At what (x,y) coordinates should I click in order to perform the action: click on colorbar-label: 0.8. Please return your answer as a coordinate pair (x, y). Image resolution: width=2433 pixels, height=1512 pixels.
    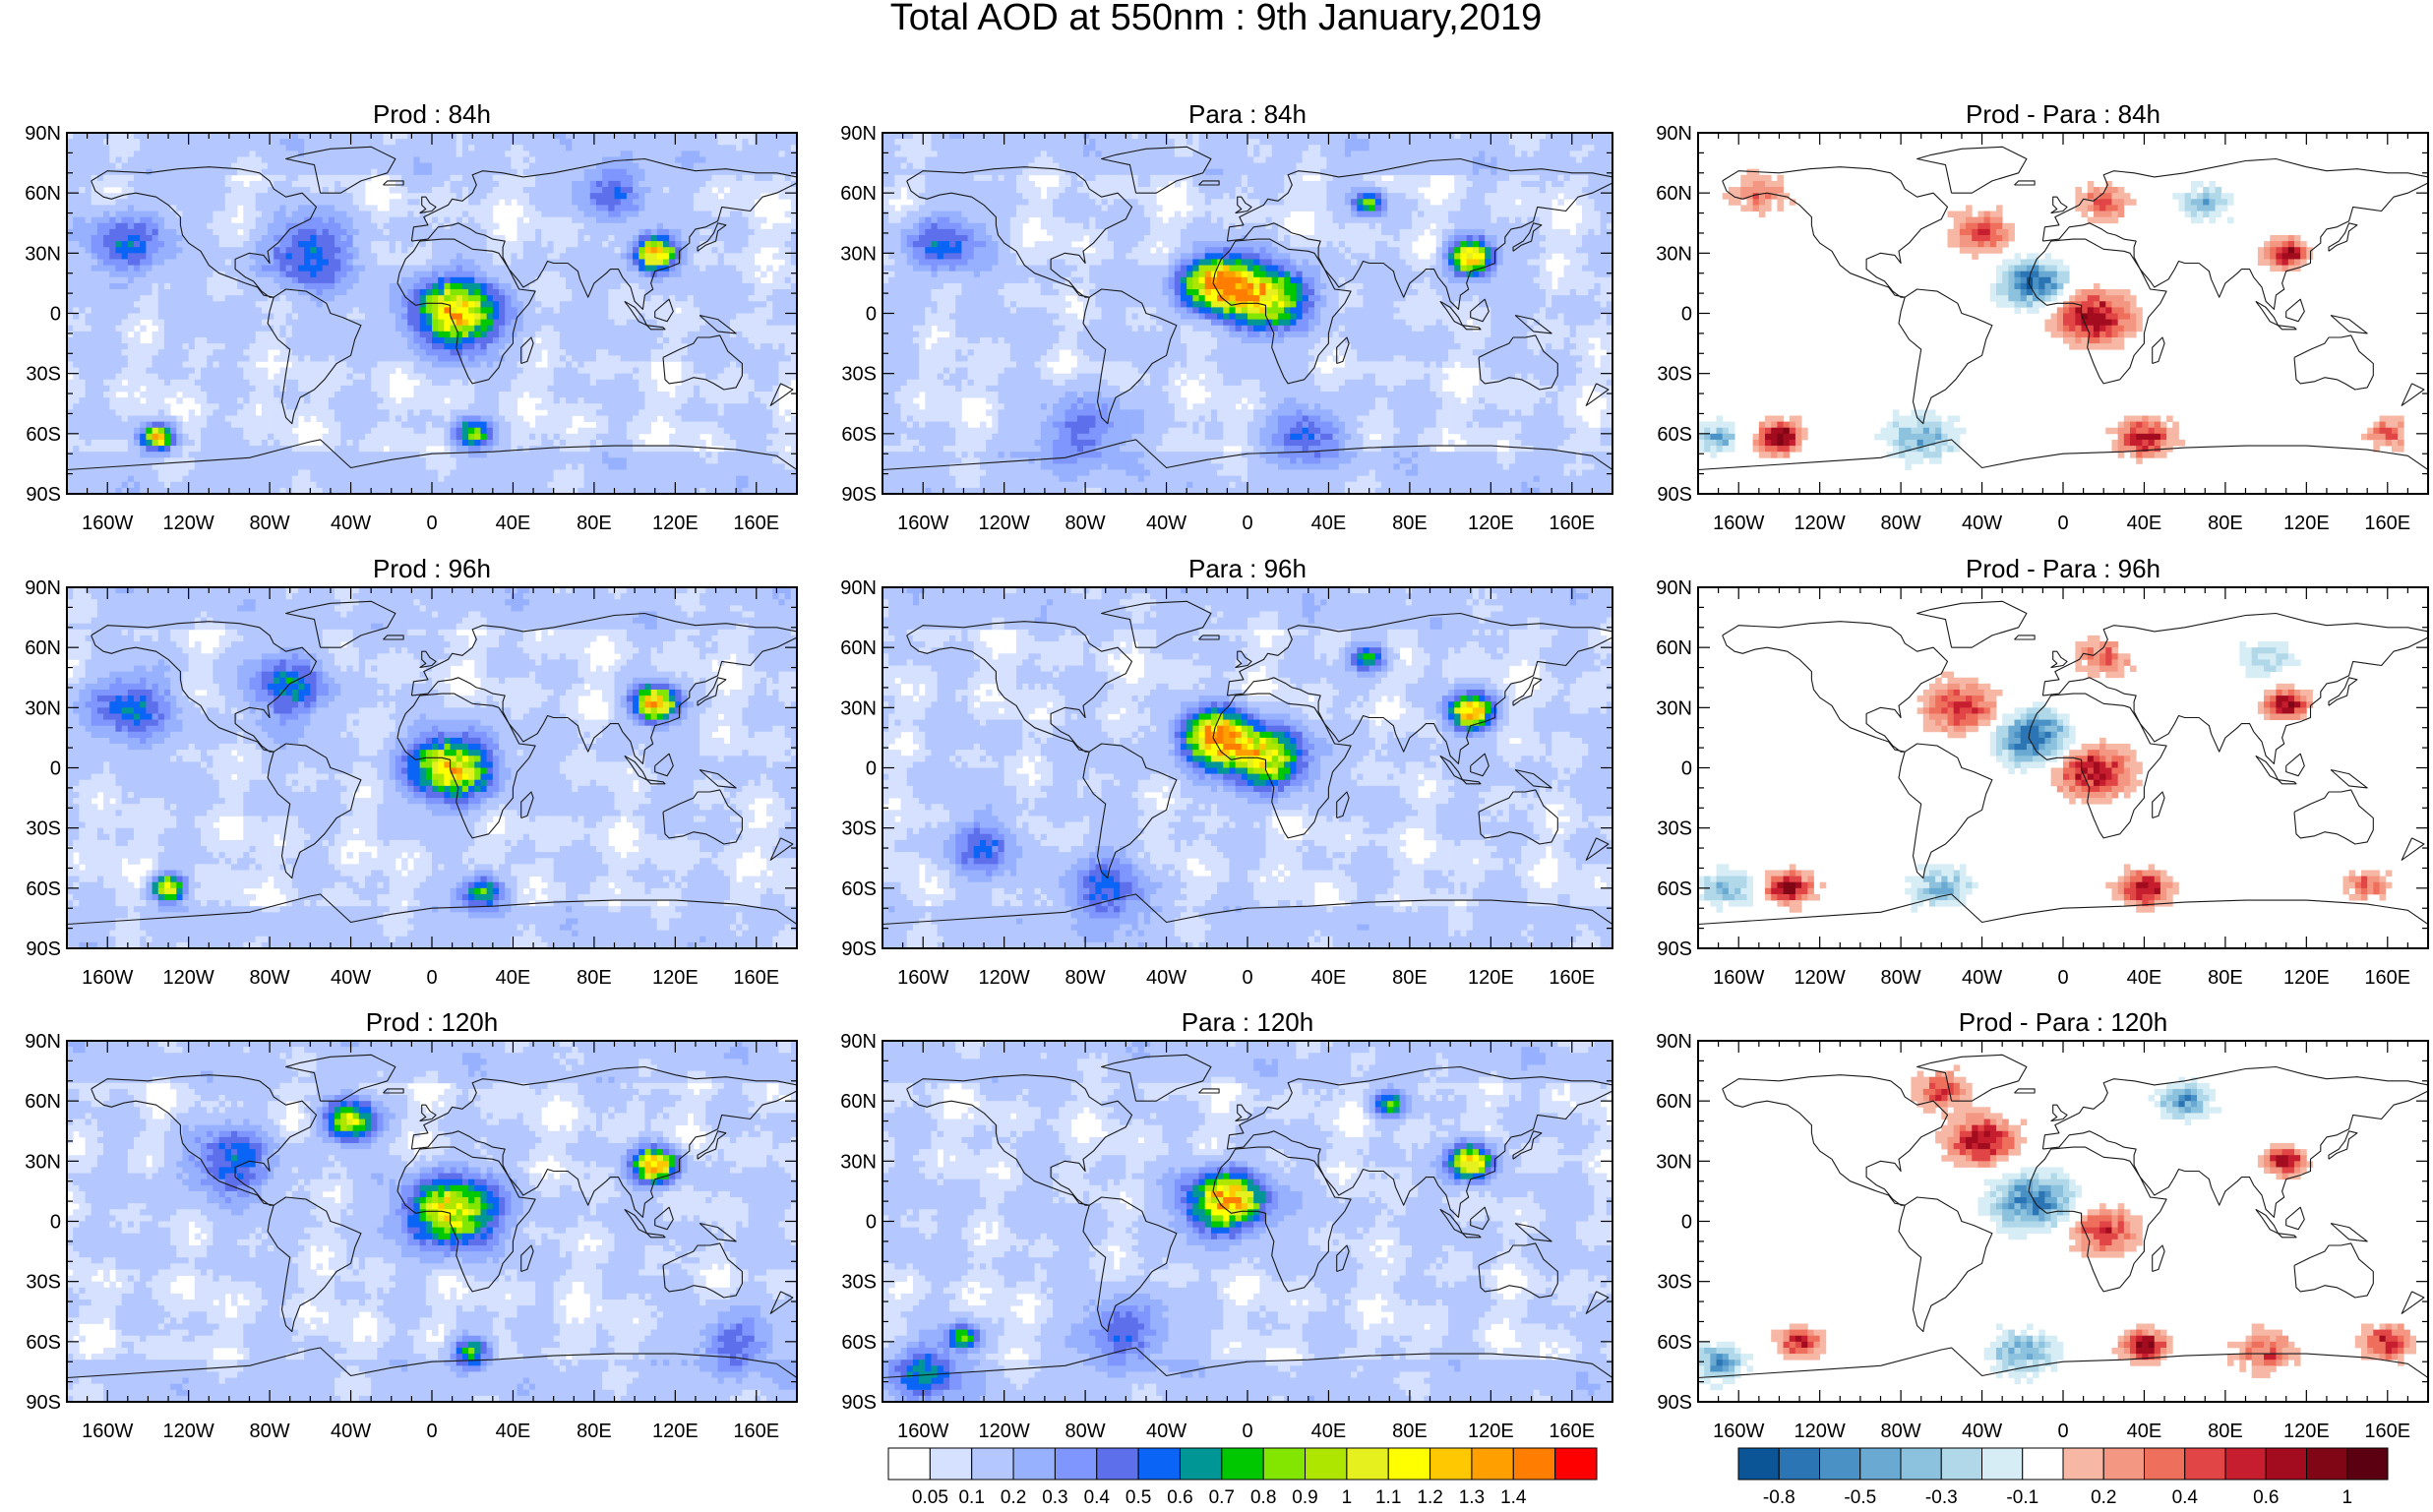
    Looking at the image, I should click on (1263, 1497).